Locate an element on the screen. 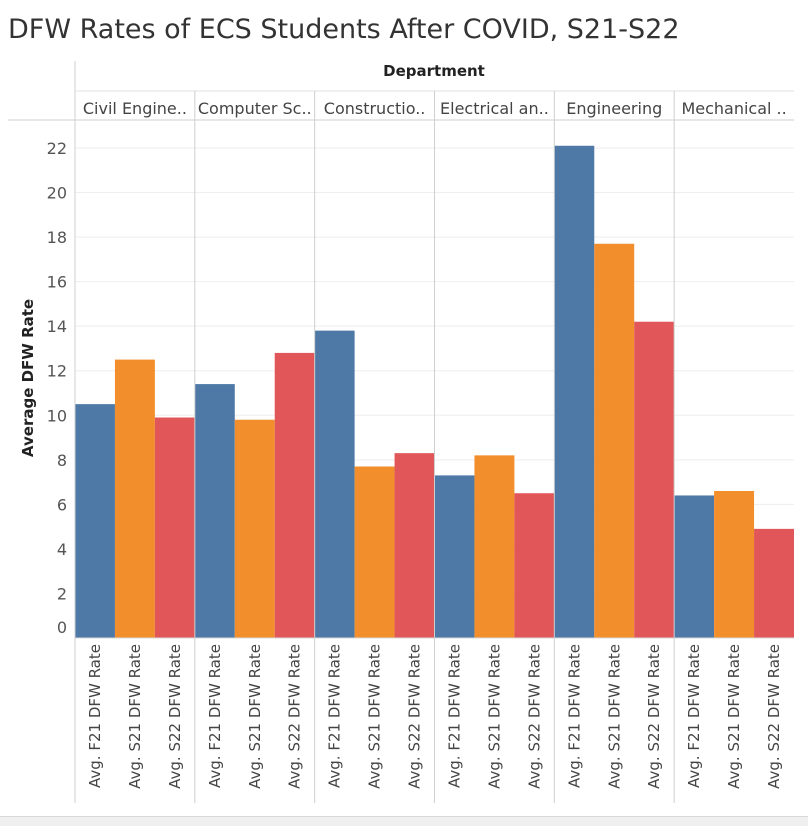  y-axis: 0 2 4 6 8 10 12 14 16 18 20 22 is located at coordinates (57, 388).